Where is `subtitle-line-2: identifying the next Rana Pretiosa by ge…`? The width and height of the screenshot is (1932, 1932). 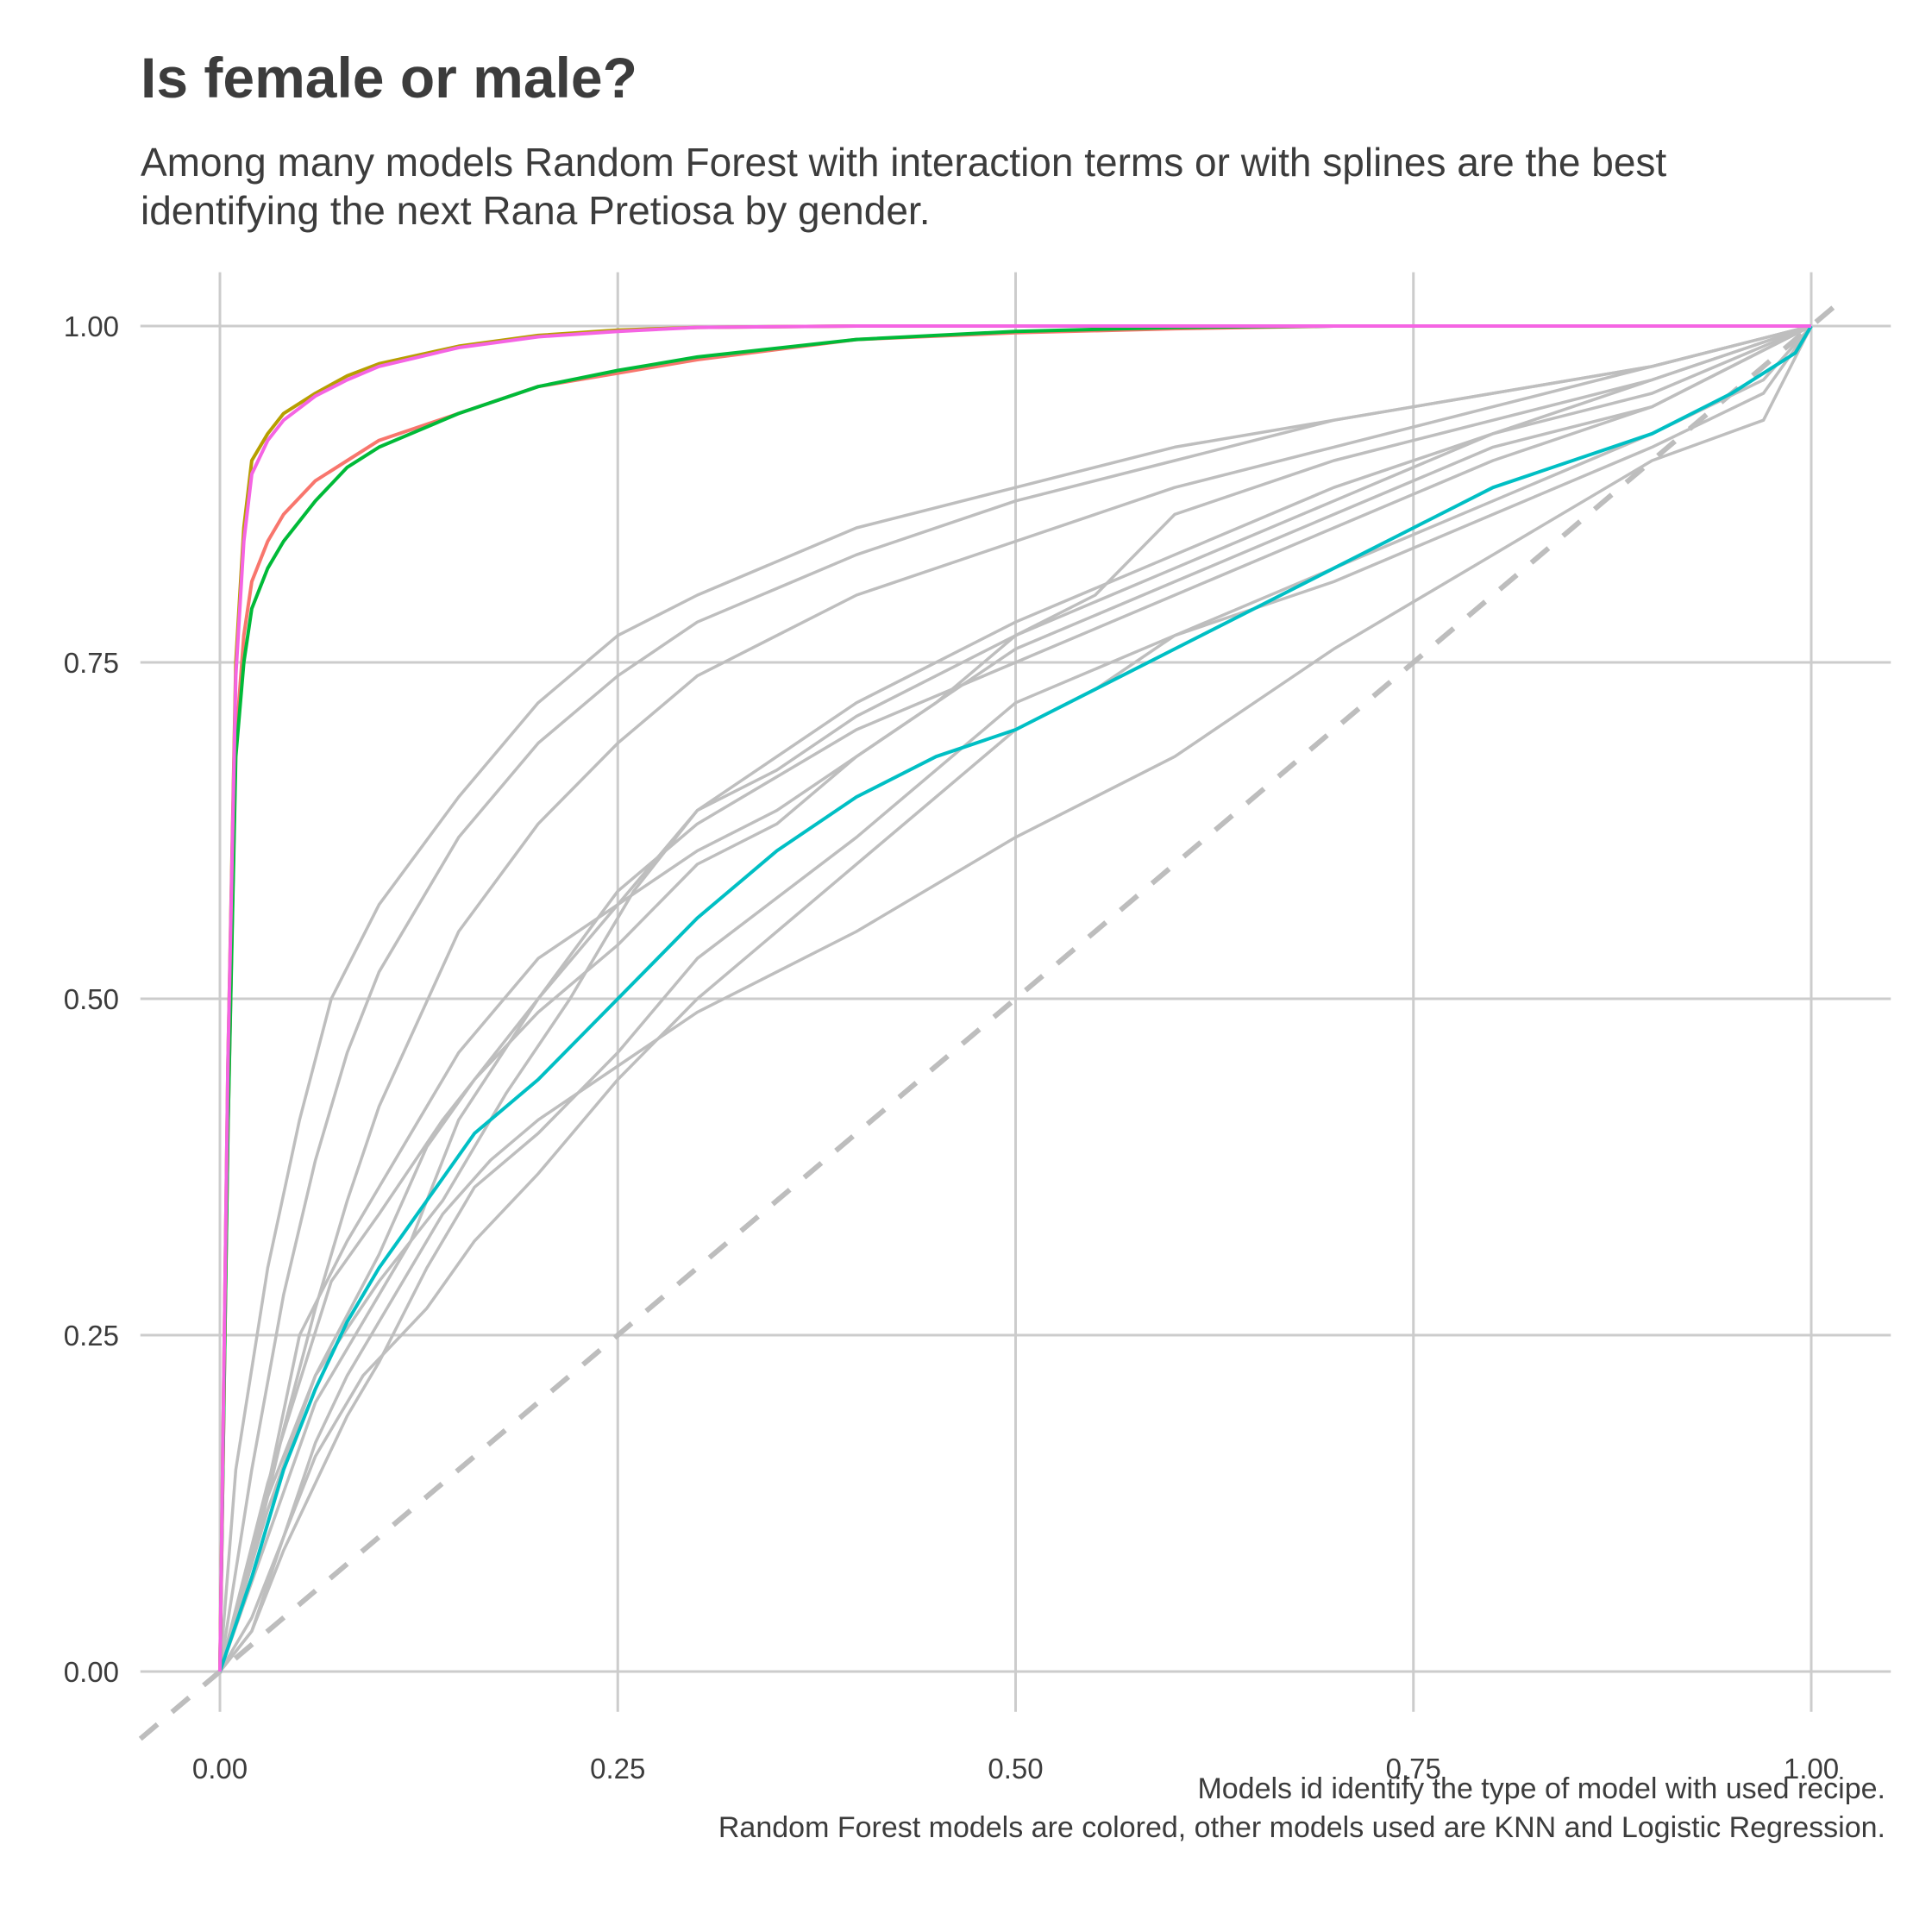
subtitle-line-2: identifying the next Rana Pretiosa by ge… is located at coordinates (536, 210).